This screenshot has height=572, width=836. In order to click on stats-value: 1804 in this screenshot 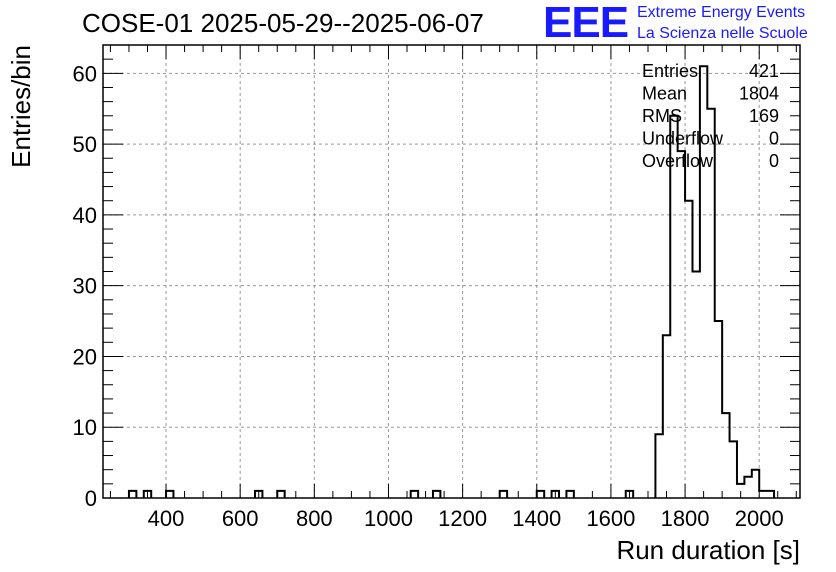, I will do `click(759, 94)`.